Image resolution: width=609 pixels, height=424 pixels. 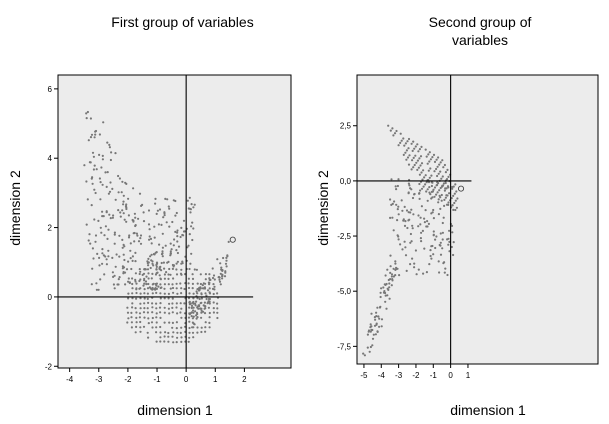 What do you see at coordinates (128, 379) in the screenshot?
I see `left-x-tick-label: -2` at bounding box center [128, 379].